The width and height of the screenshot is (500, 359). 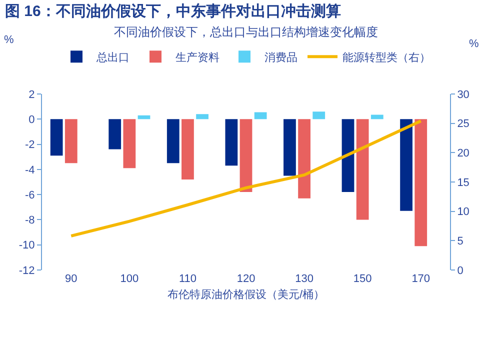 What do you see at coordinates (30, 170) in the screenshot?
I see `y-tick-label: -4` at bounding box center [30, 170].